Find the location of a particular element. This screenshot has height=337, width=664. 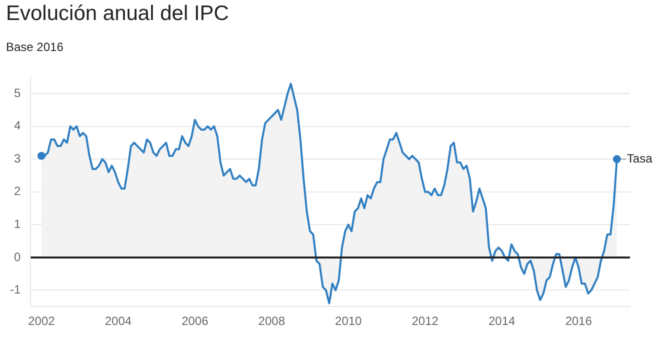

chart-title: Evolución anual del IPC is located at coordinates (117, 14).